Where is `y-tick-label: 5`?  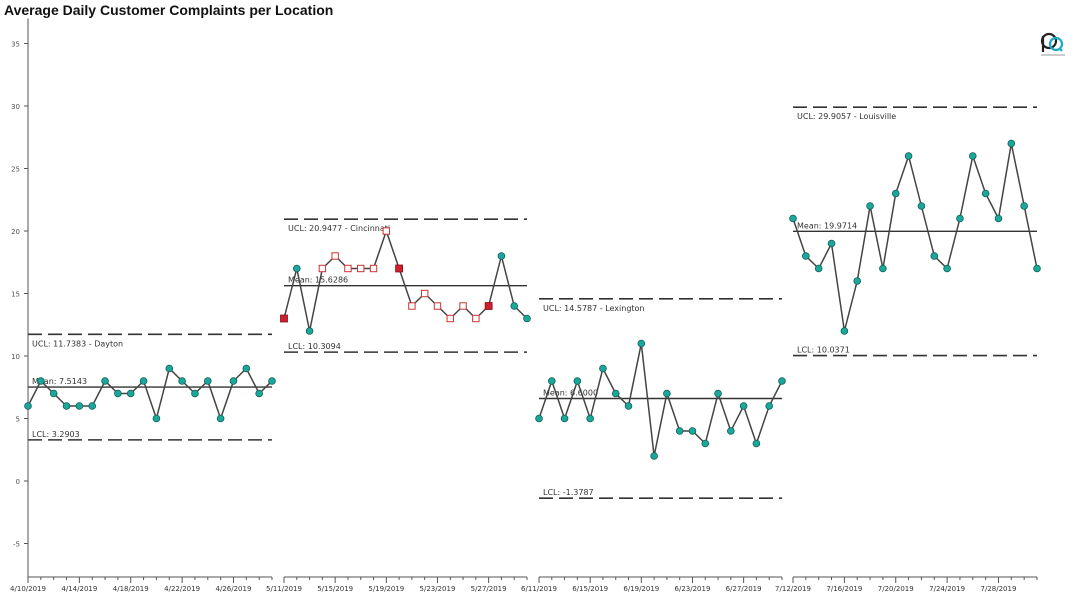 y-tick-label: 5 is located at coordinates (18, 420).